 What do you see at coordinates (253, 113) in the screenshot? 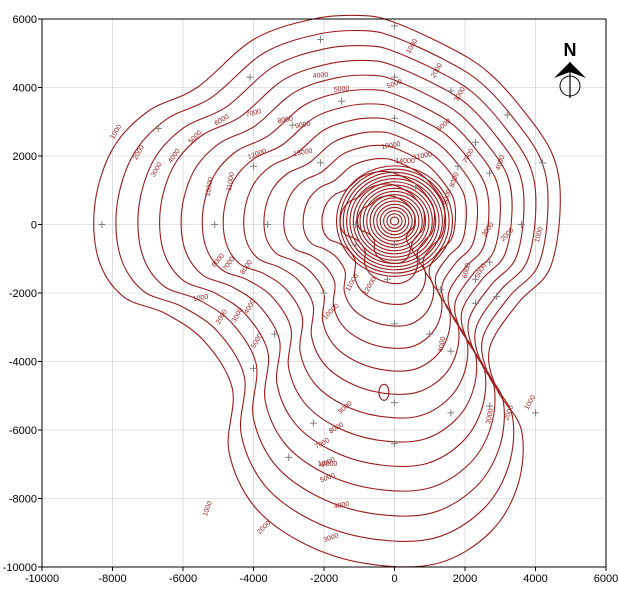
I see `contour-label: 7000` at bounding box center [253, 113].